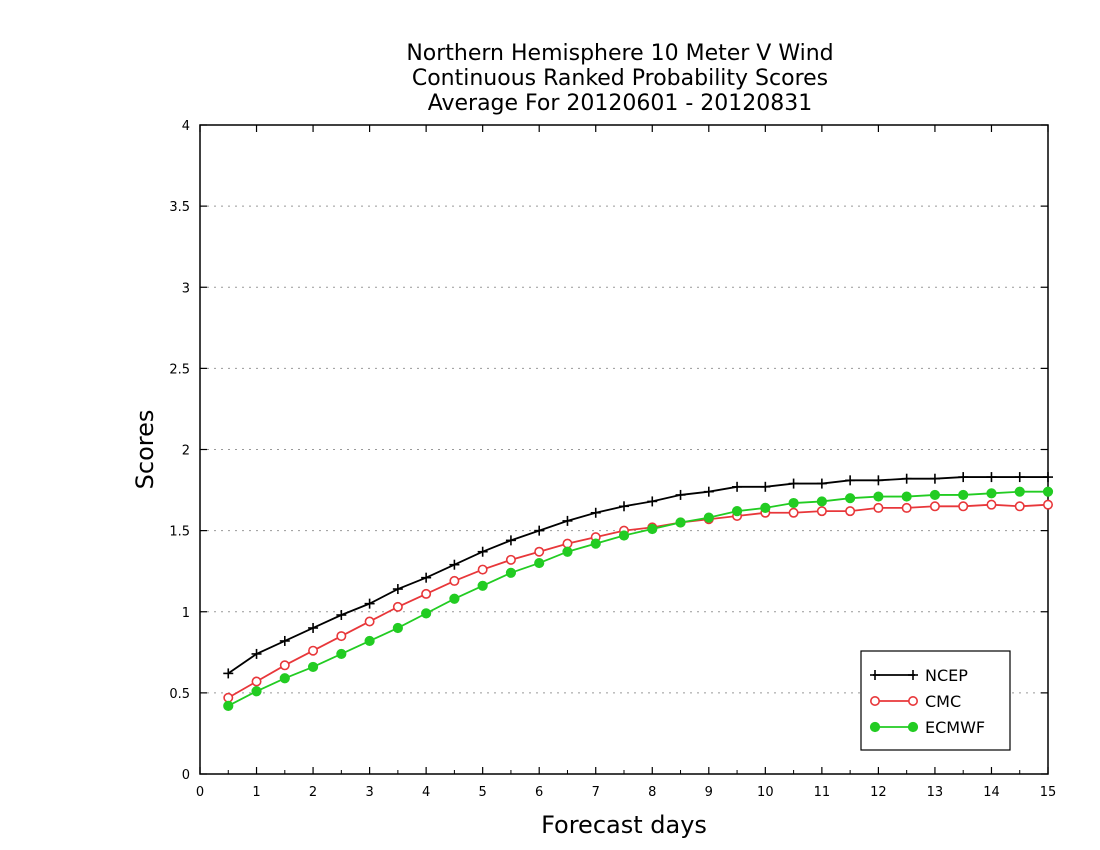 The width and height of the screenshot is (1100, 850). I want to click on x-tick-label: 13, so click(935, 792).